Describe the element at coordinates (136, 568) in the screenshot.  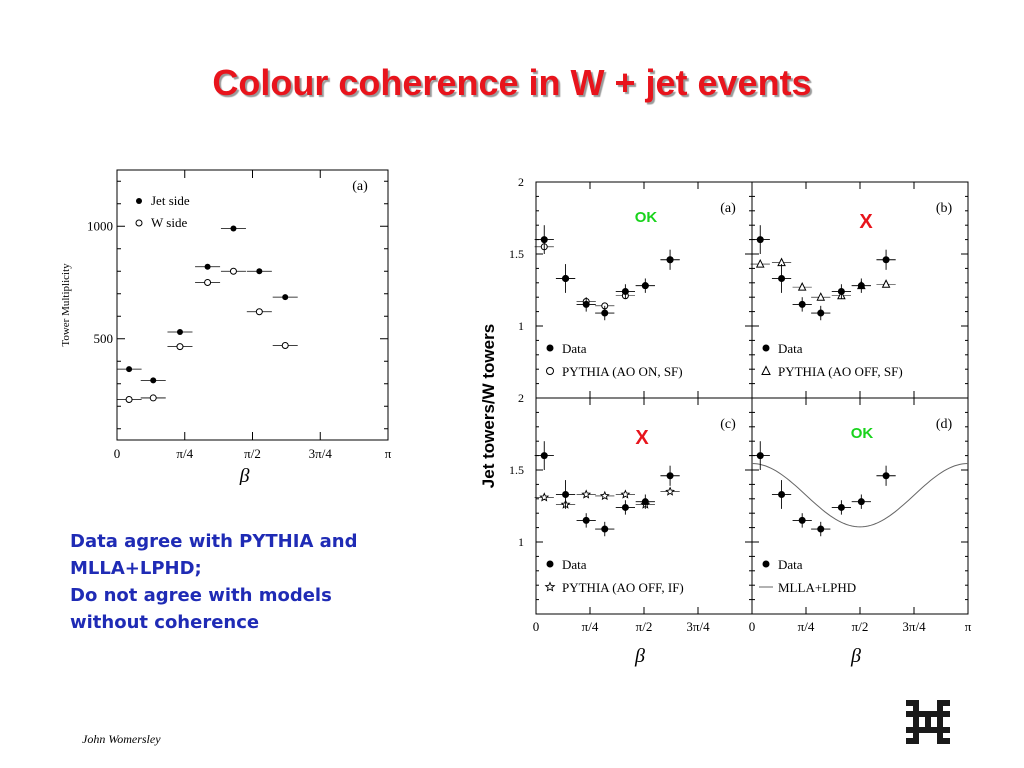
I see `note-line-2: MLLA+LPHD;` at that location.